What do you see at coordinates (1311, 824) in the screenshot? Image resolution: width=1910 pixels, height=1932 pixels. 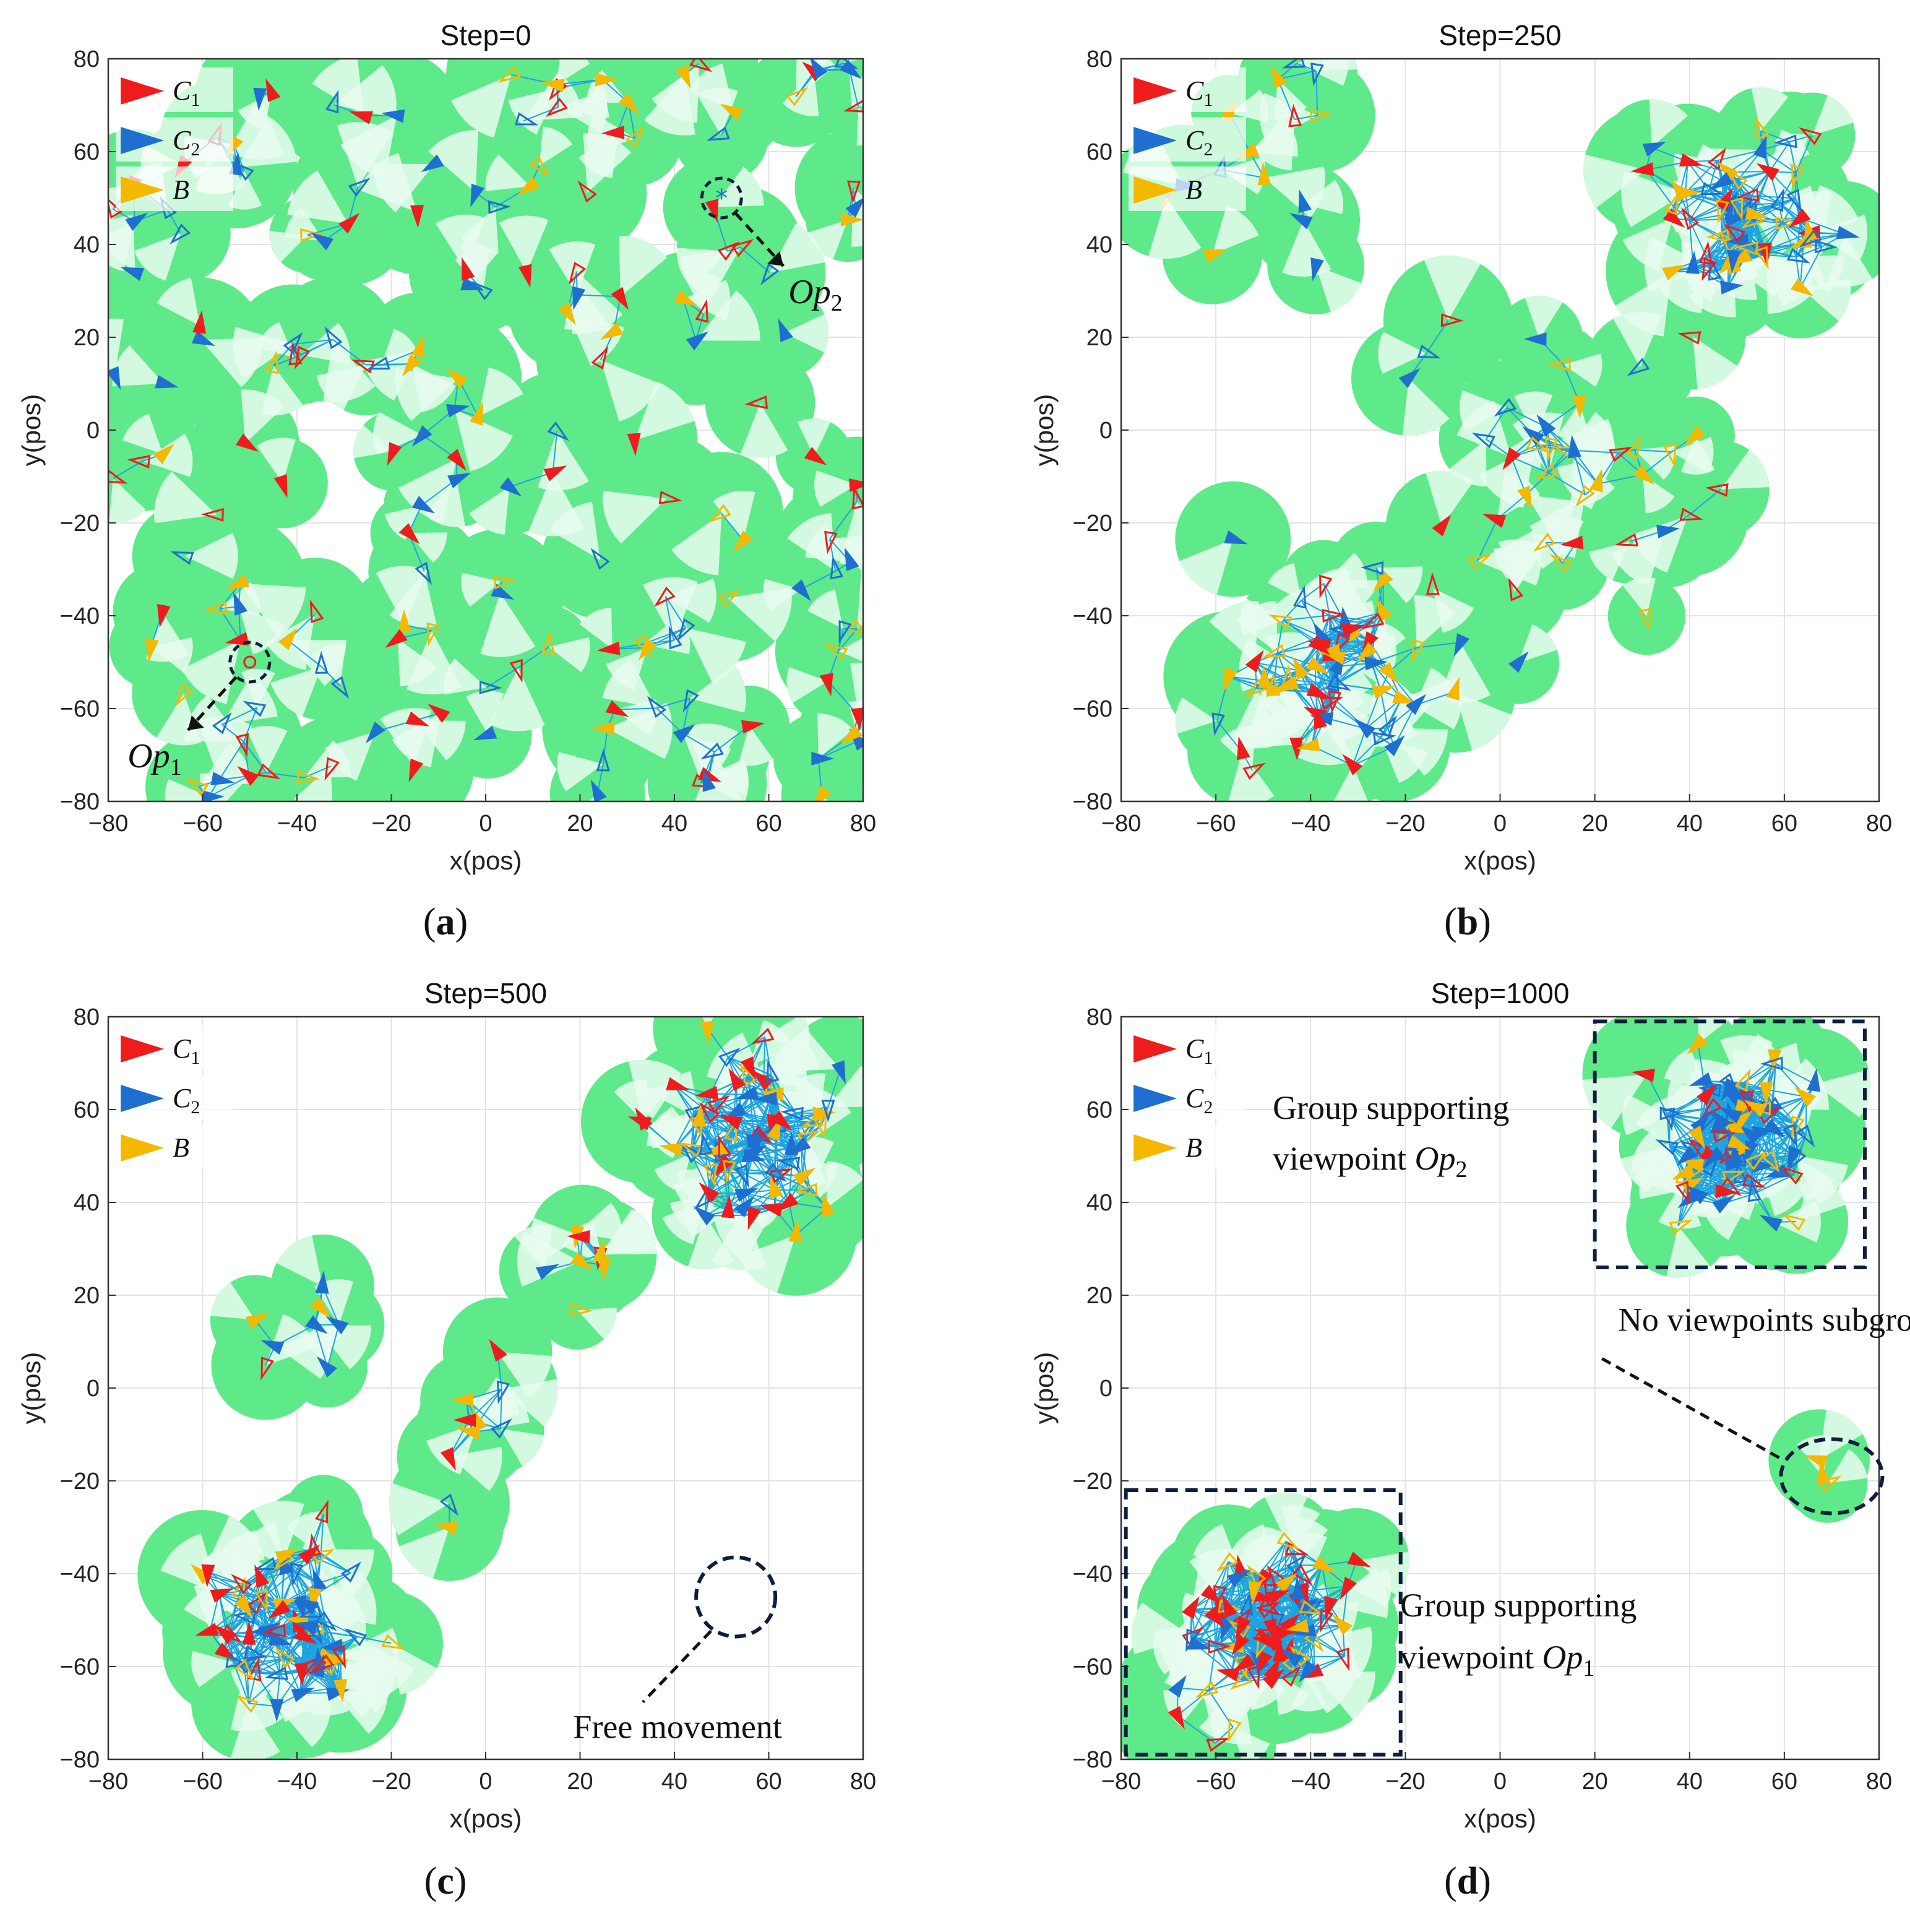 I see `x-tick-label: −40` at bounding box center [1311, 824].